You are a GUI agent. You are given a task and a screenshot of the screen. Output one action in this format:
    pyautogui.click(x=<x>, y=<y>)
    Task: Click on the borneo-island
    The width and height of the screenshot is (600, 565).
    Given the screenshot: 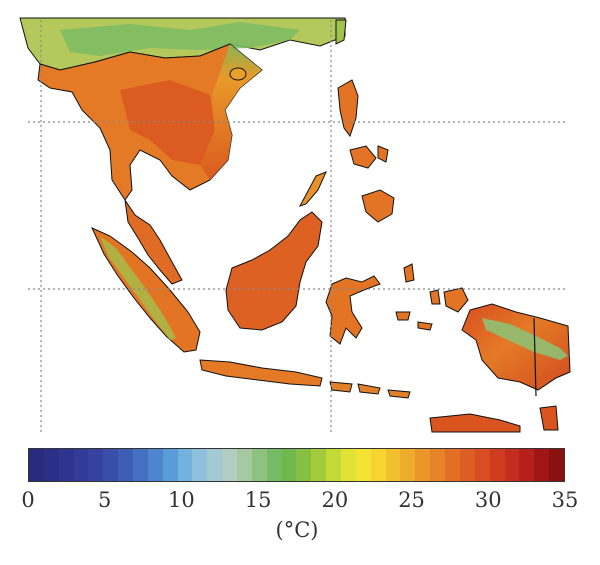 What is the action you would take?
    pyautogui.click(x=274, y=271)
    